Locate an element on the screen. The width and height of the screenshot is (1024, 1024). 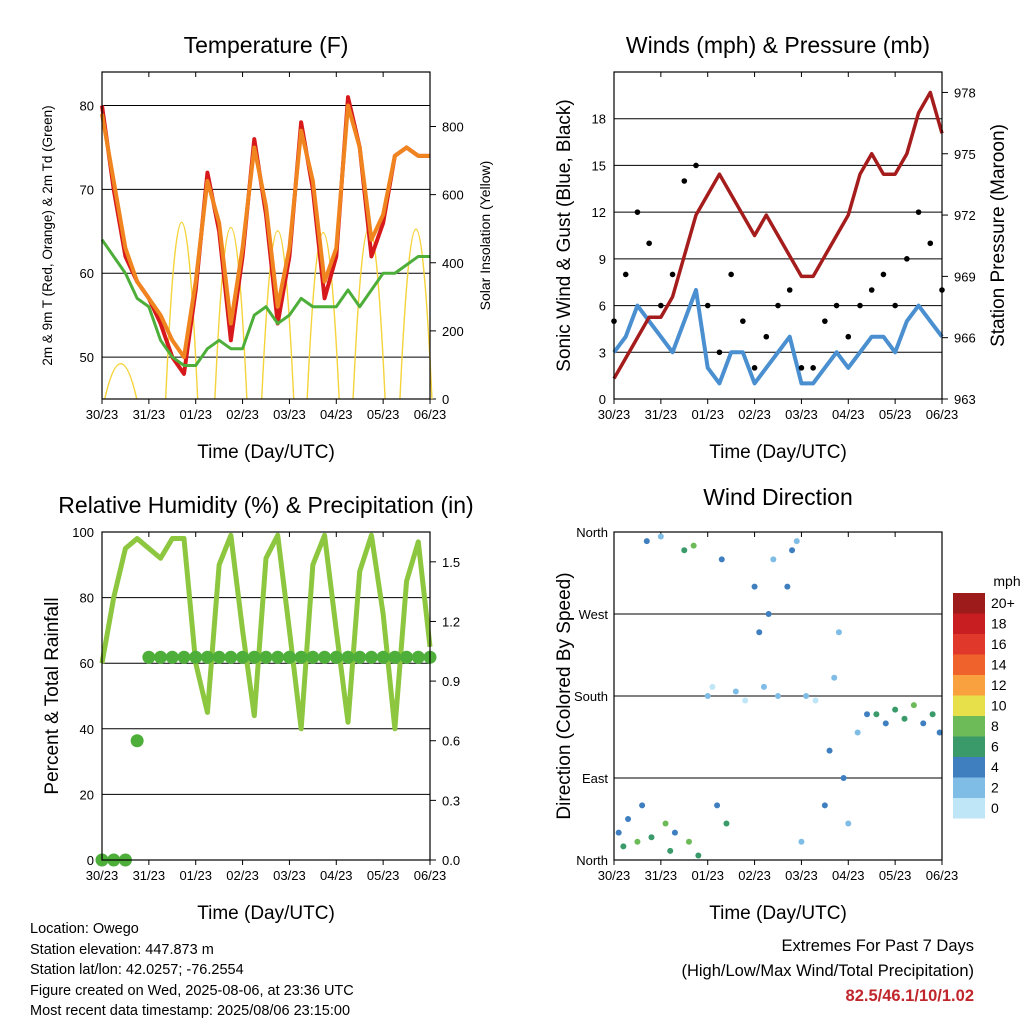
y-tick-label: 50 is located at coordinates (87, 357).